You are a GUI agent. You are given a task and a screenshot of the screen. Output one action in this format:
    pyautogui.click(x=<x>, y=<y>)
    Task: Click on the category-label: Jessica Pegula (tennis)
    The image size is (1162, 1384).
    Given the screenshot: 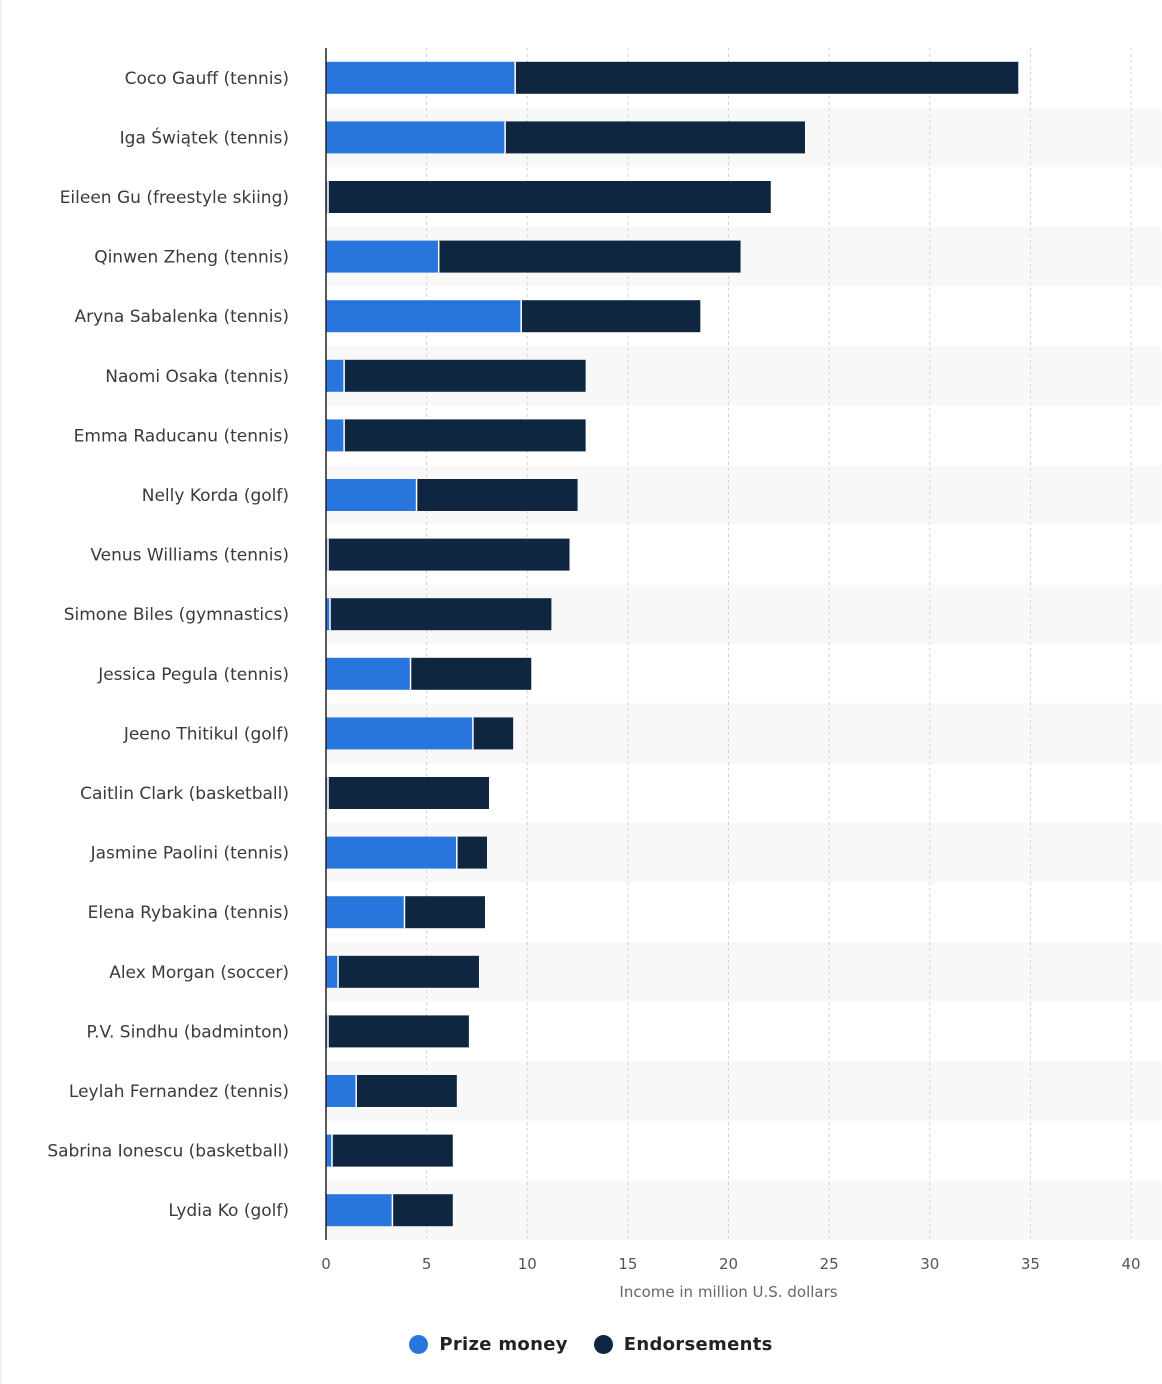 What is the action you would take?
    pyautogui.click(x=193, y=675)
    